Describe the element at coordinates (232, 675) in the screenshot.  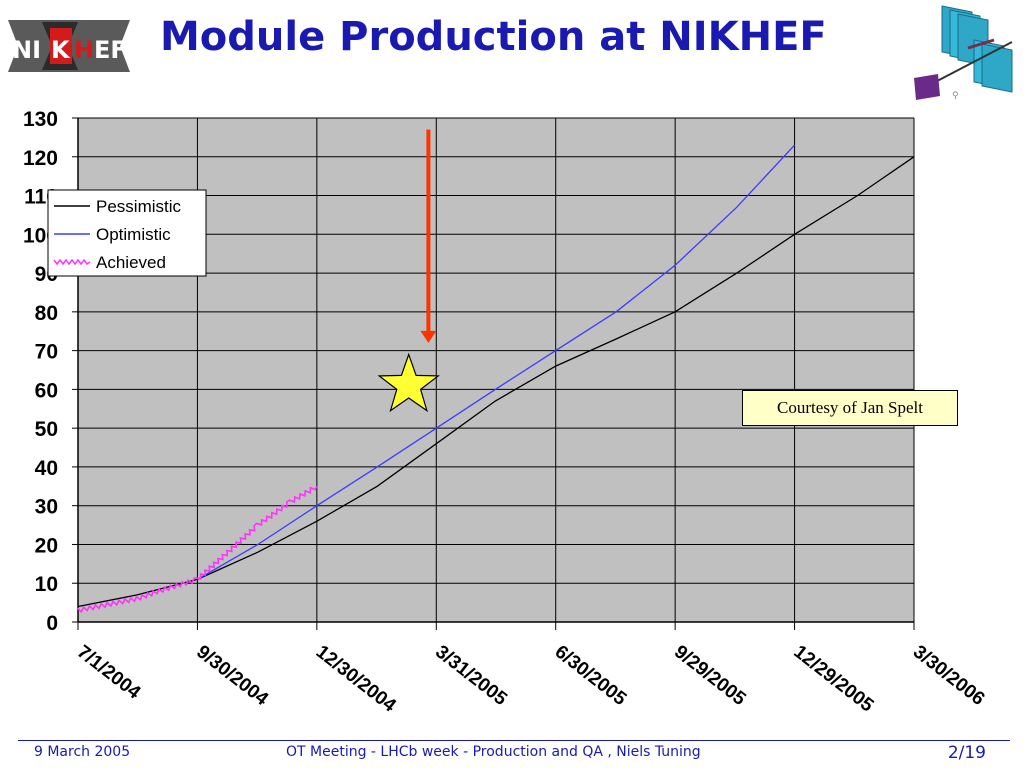
I see `x-tick-label: 9/30/2004` at that location.